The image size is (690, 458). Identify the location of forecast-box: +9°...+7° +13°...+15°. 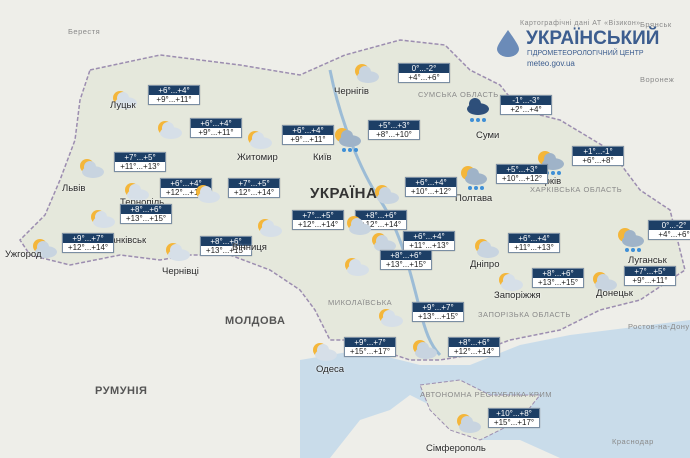
(438, 312).